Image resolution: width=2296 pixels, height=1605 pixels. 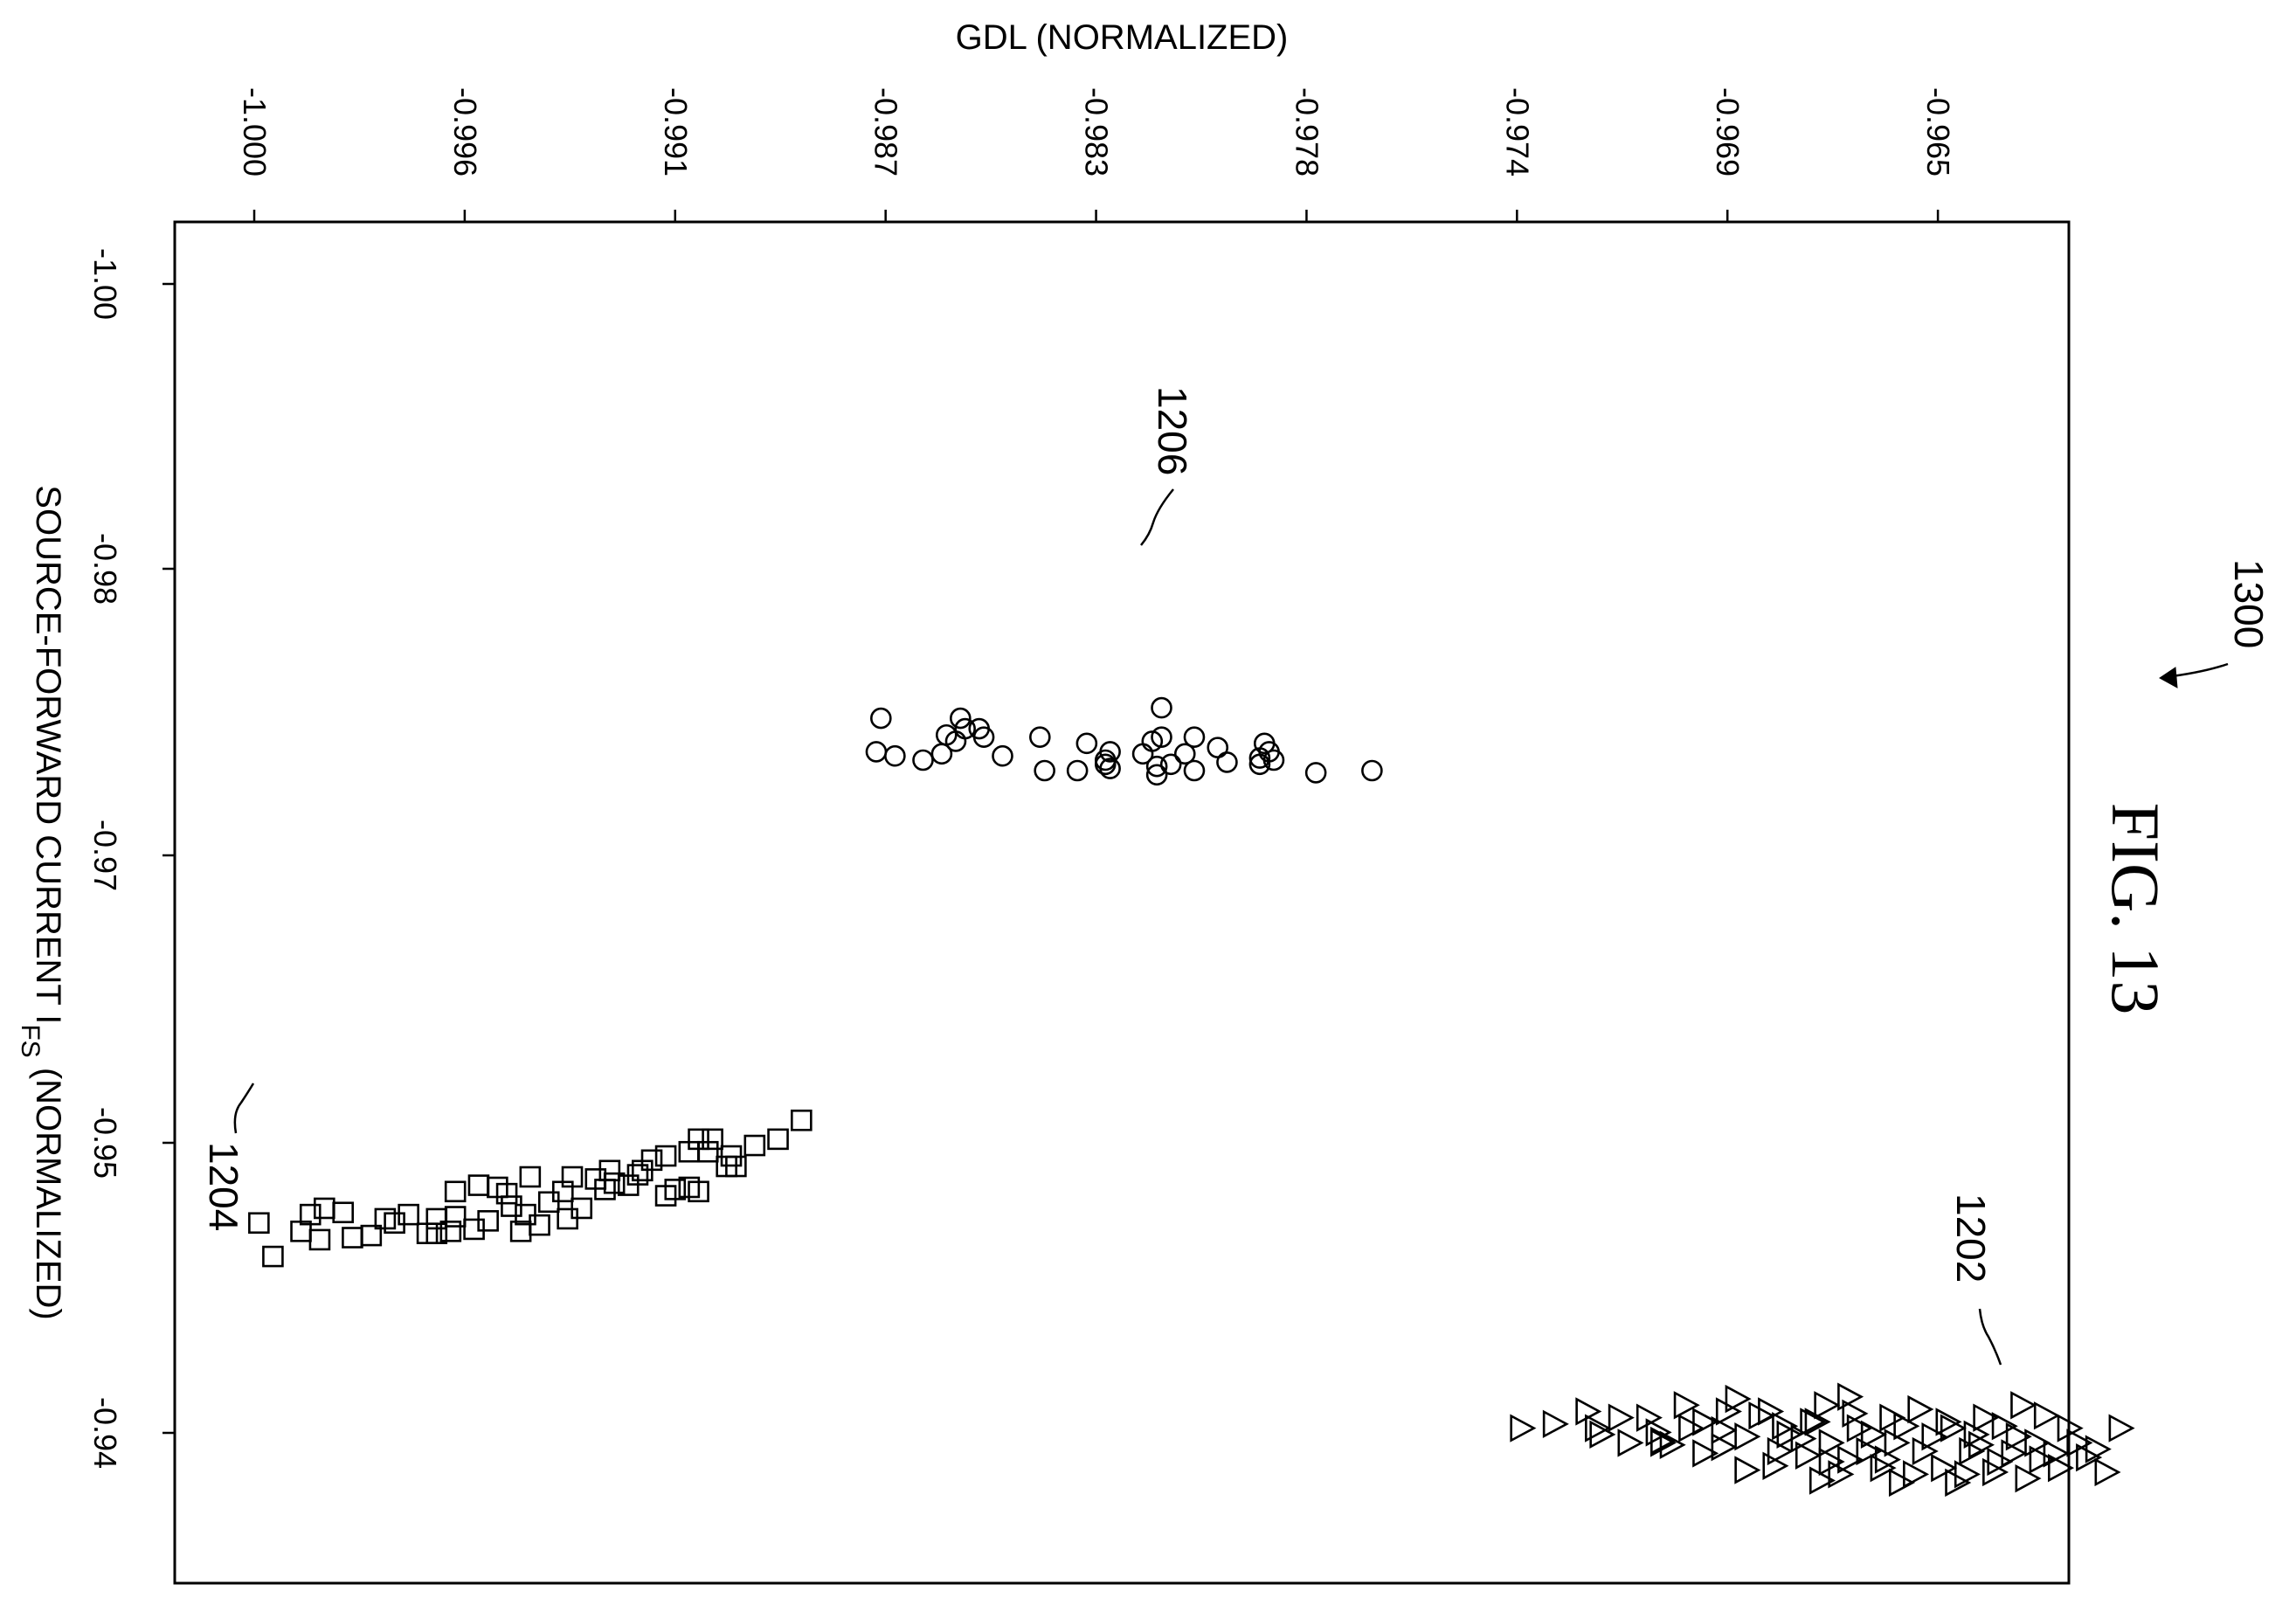 What do you see at coordinates (1097, 131) in the screenshot?
I see `x-tick-label: -0.983` at bounding box center [1097, 131].